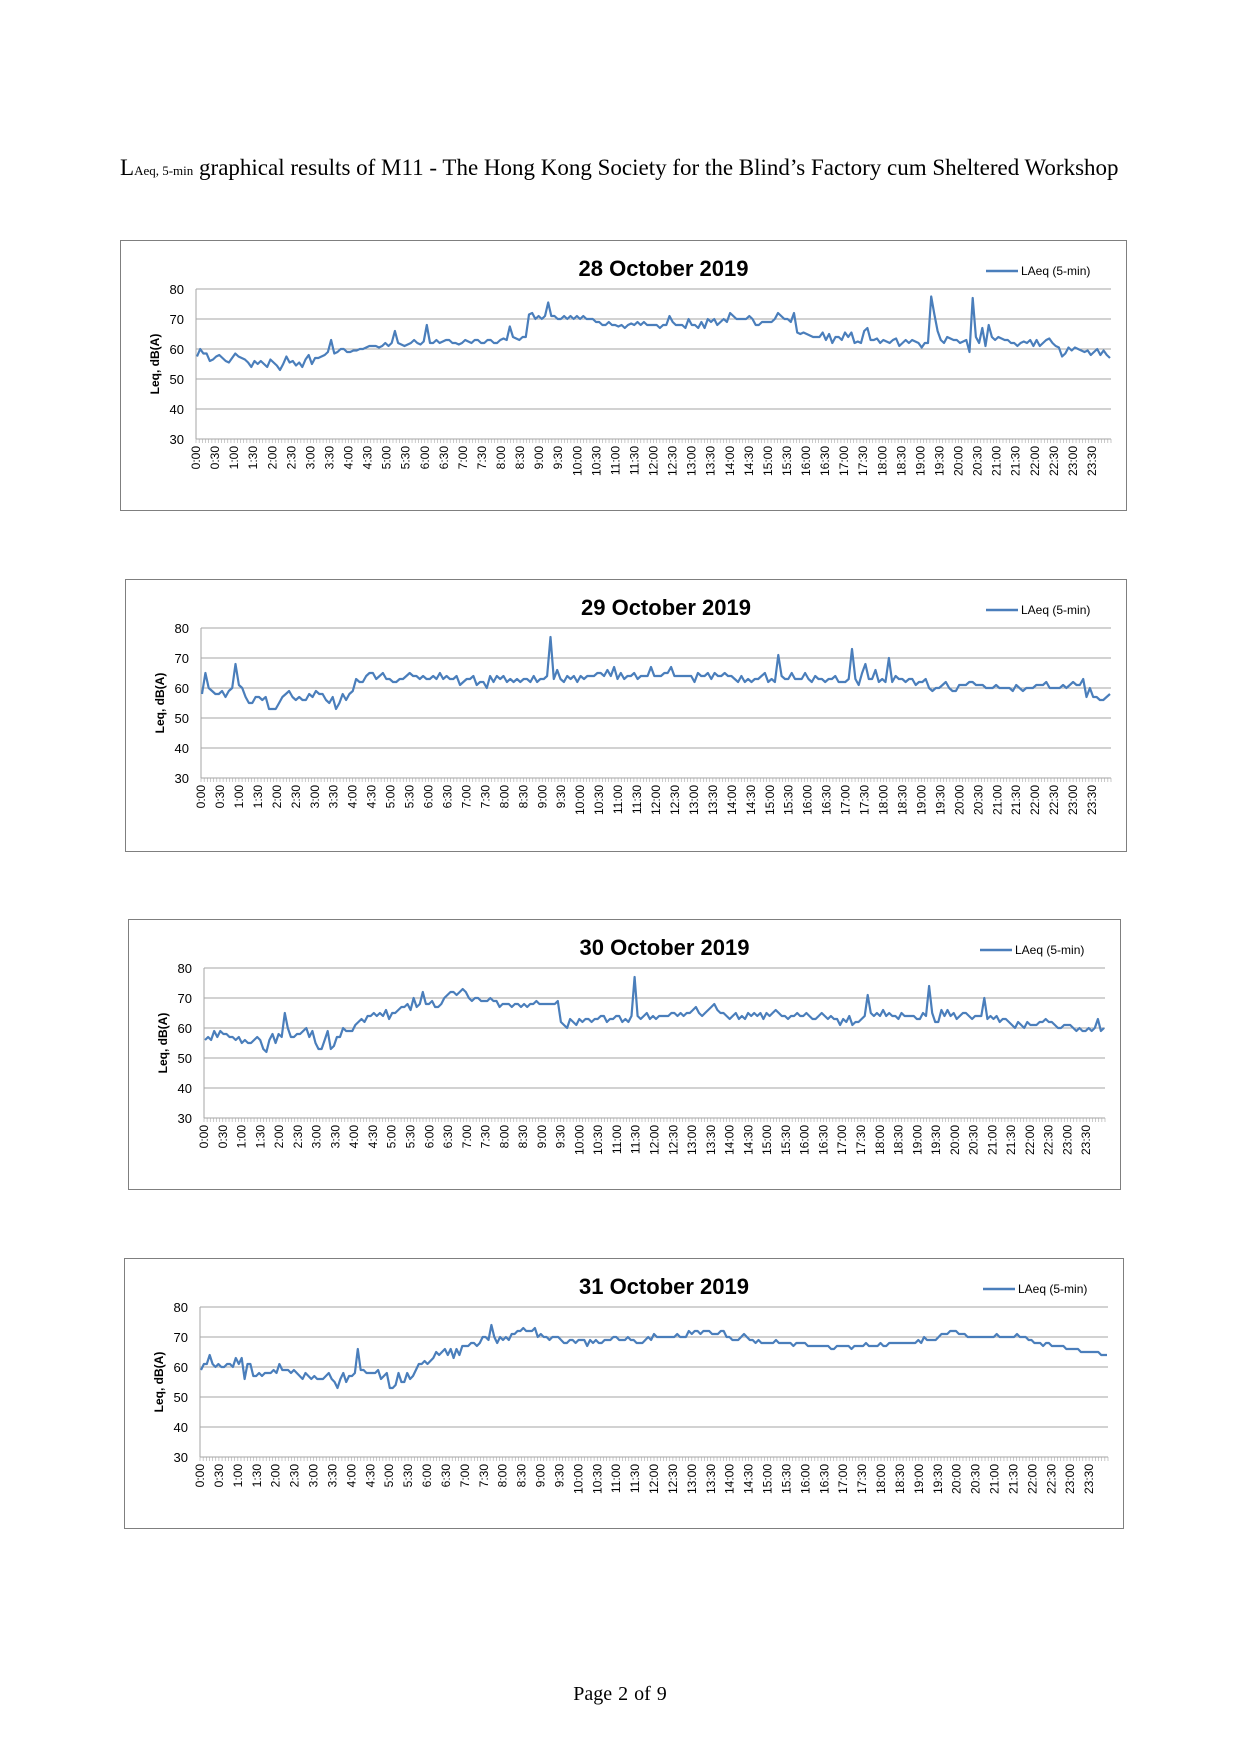 This screenshot has height=1754, width=1240. I want to click on y-tick-label: 80, so click(182, 628).